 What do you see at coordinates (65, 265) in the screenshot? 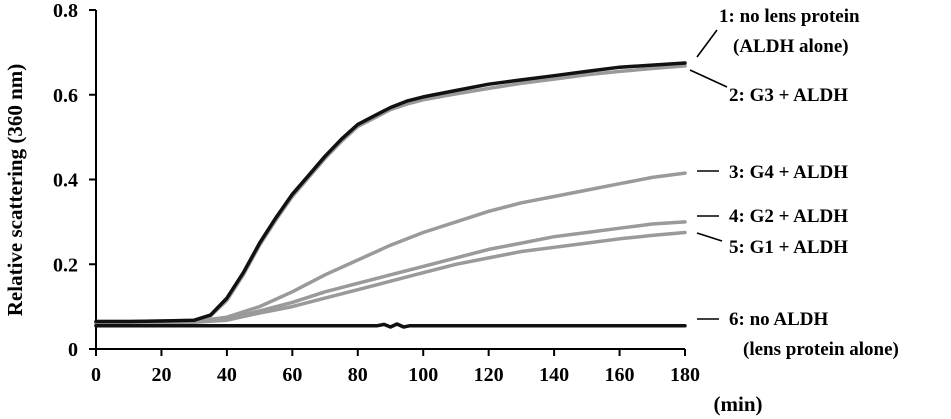
I see `y-tick-label: 0.2` at bounding box center [65, 265].